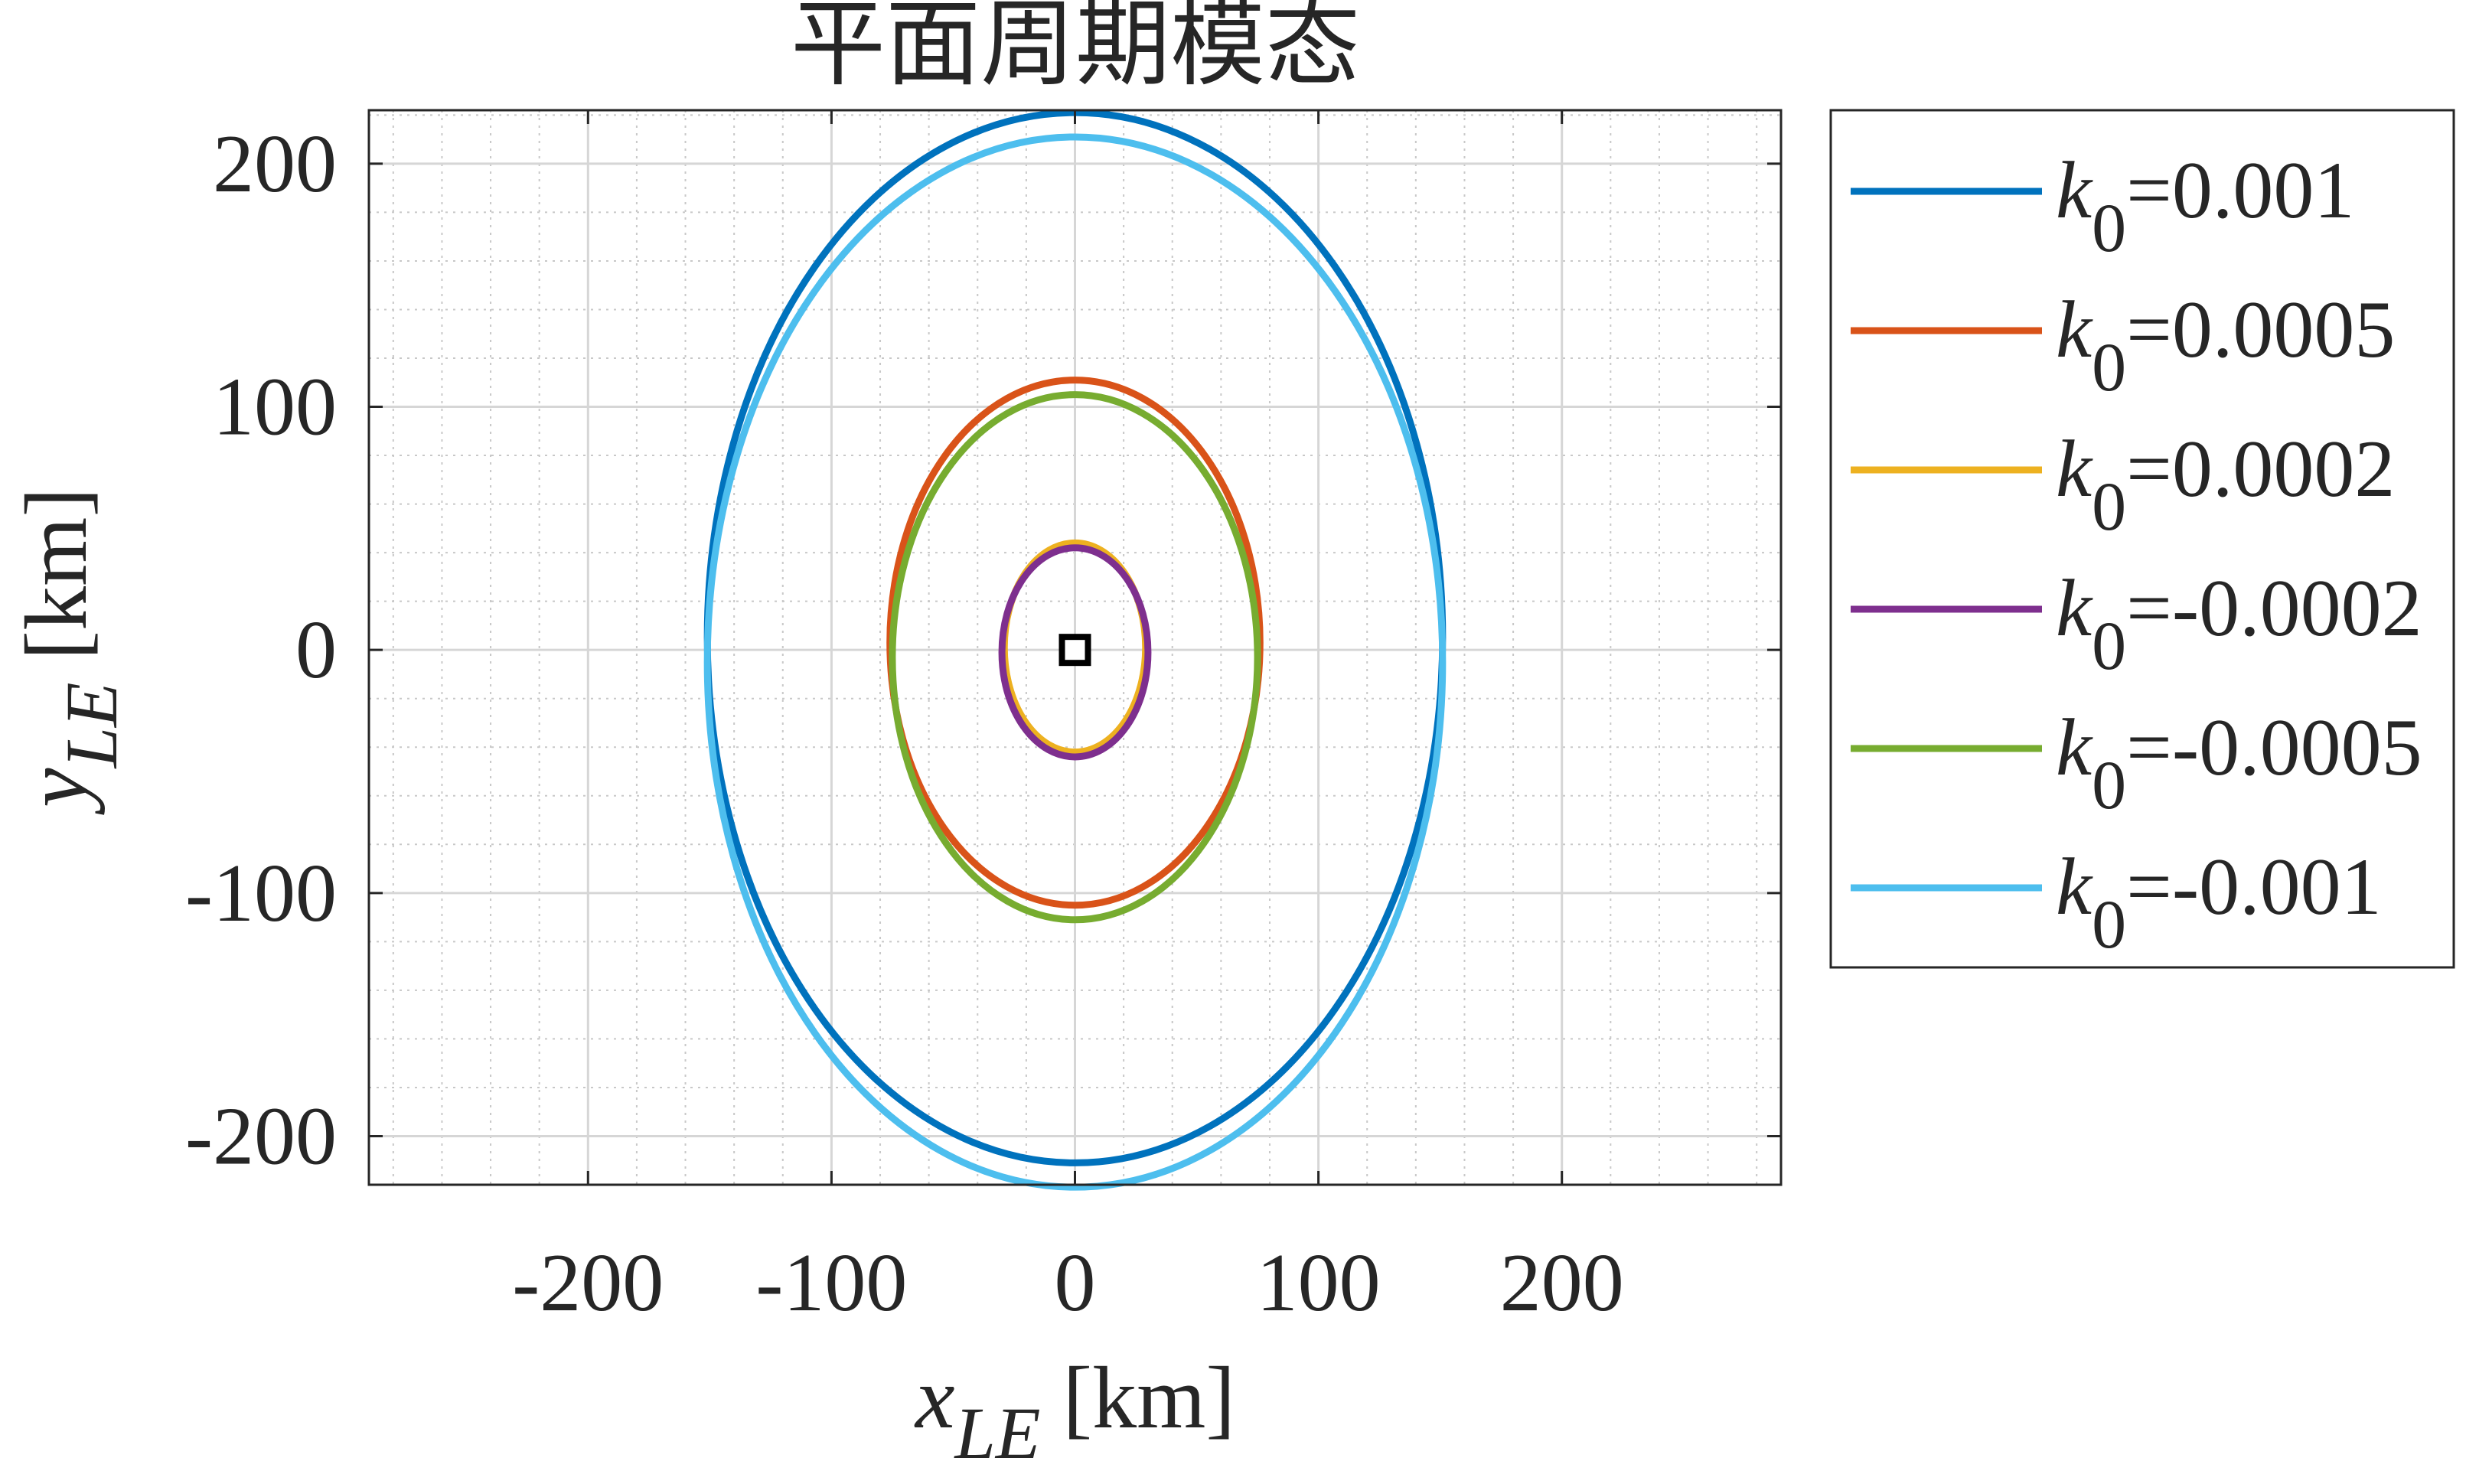  I want to click on x-tick-label: -200, so click(588, 1283).